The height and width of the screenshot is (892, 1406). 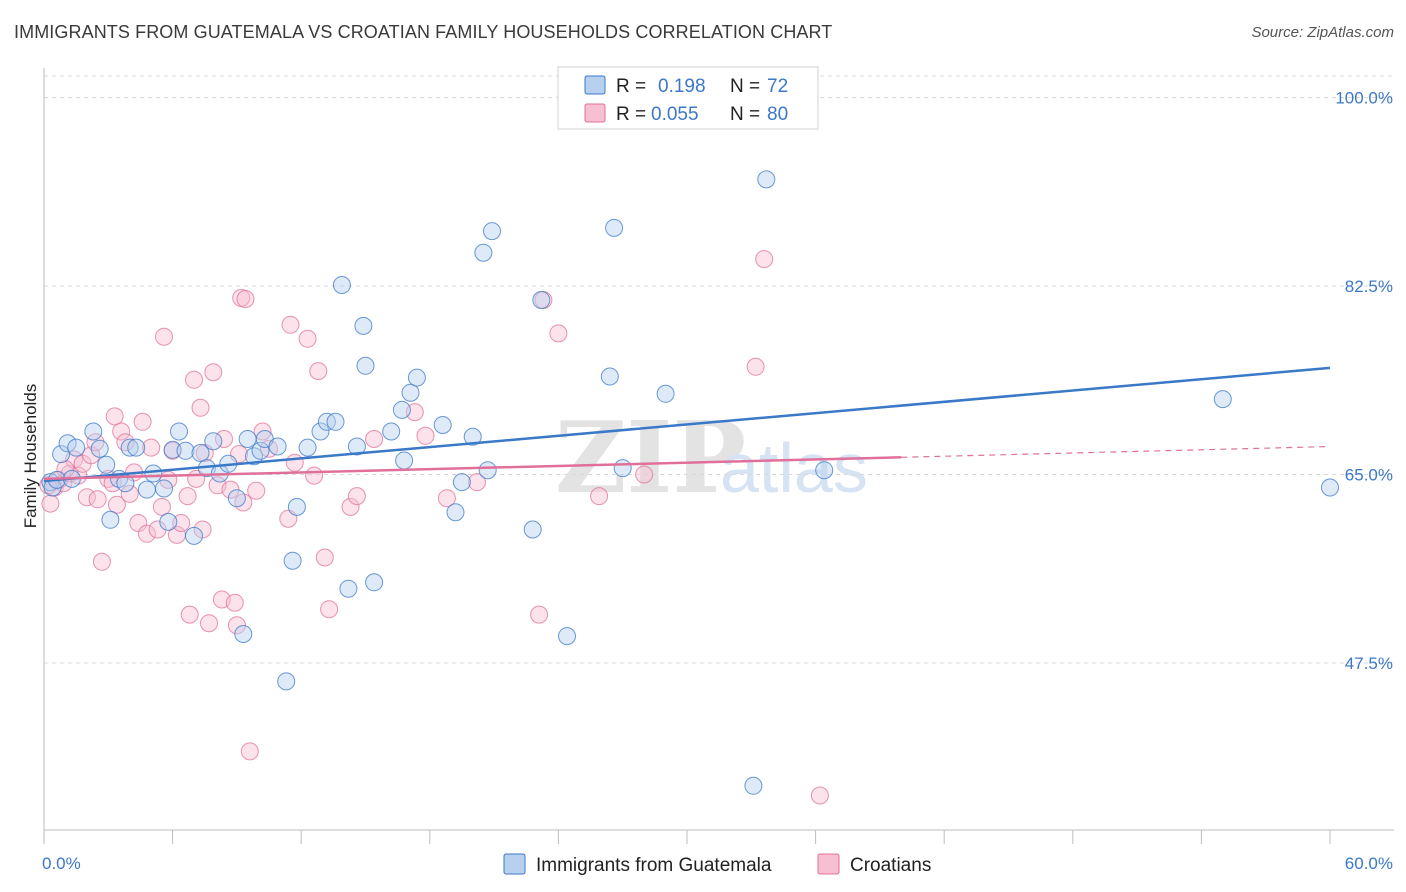 What do you see at coordinates (1369, 286) in the screenshot?
I see `y-tick-label: 82.5%` at bounding box center [1369, 286].